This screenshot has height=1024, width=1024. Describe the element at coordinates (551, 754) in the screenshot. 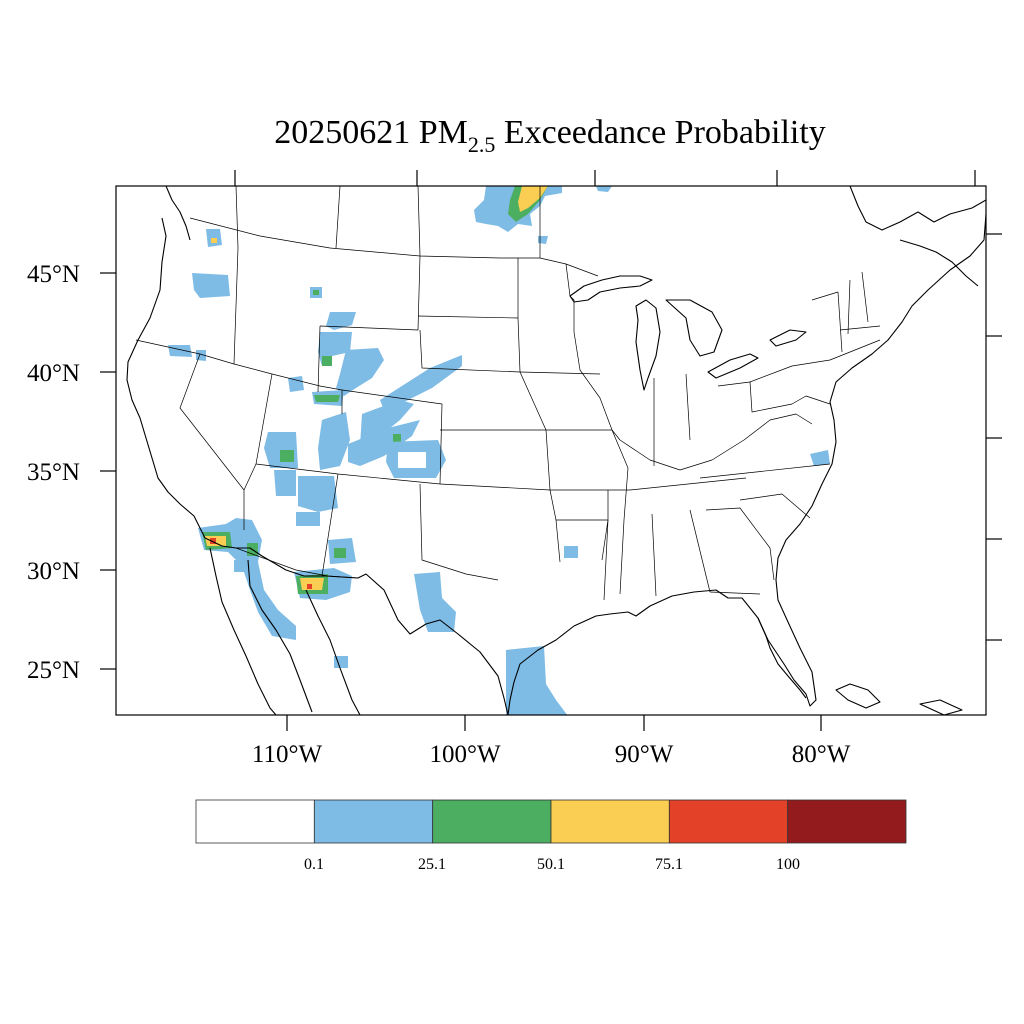

I see `longitude-labels: 110°W 100°W 90°W 80°W` at that location.